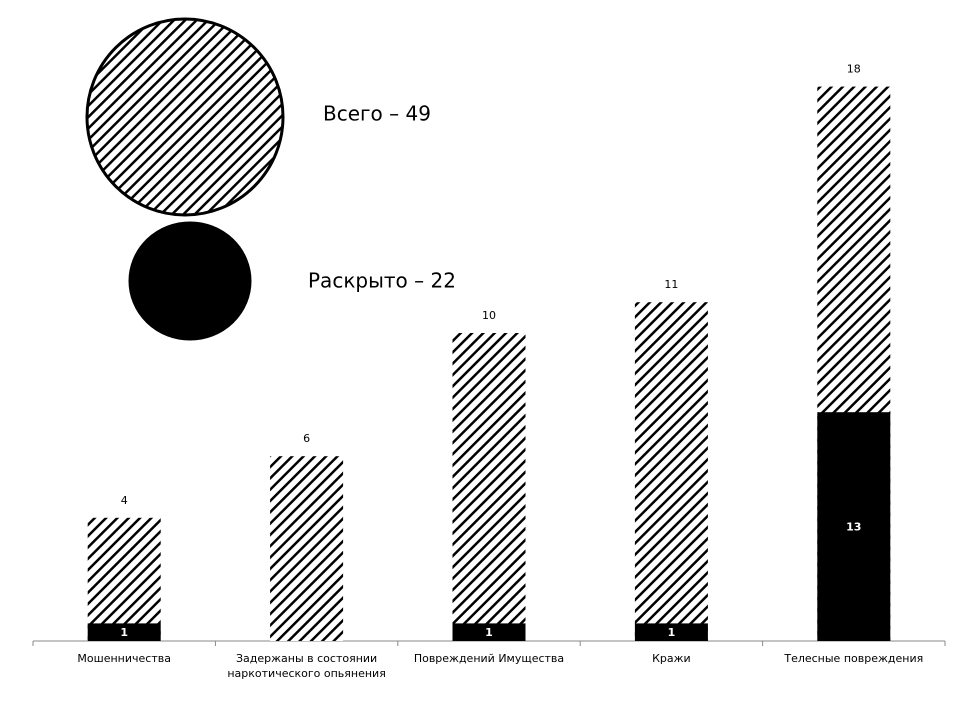 The width and height of the screenshot is (960, 720). What do you see at coordinates (854, 658) in the screenshot?
I see `x-tick-label: Телесные повреждения` at bounding box center [854, 658].